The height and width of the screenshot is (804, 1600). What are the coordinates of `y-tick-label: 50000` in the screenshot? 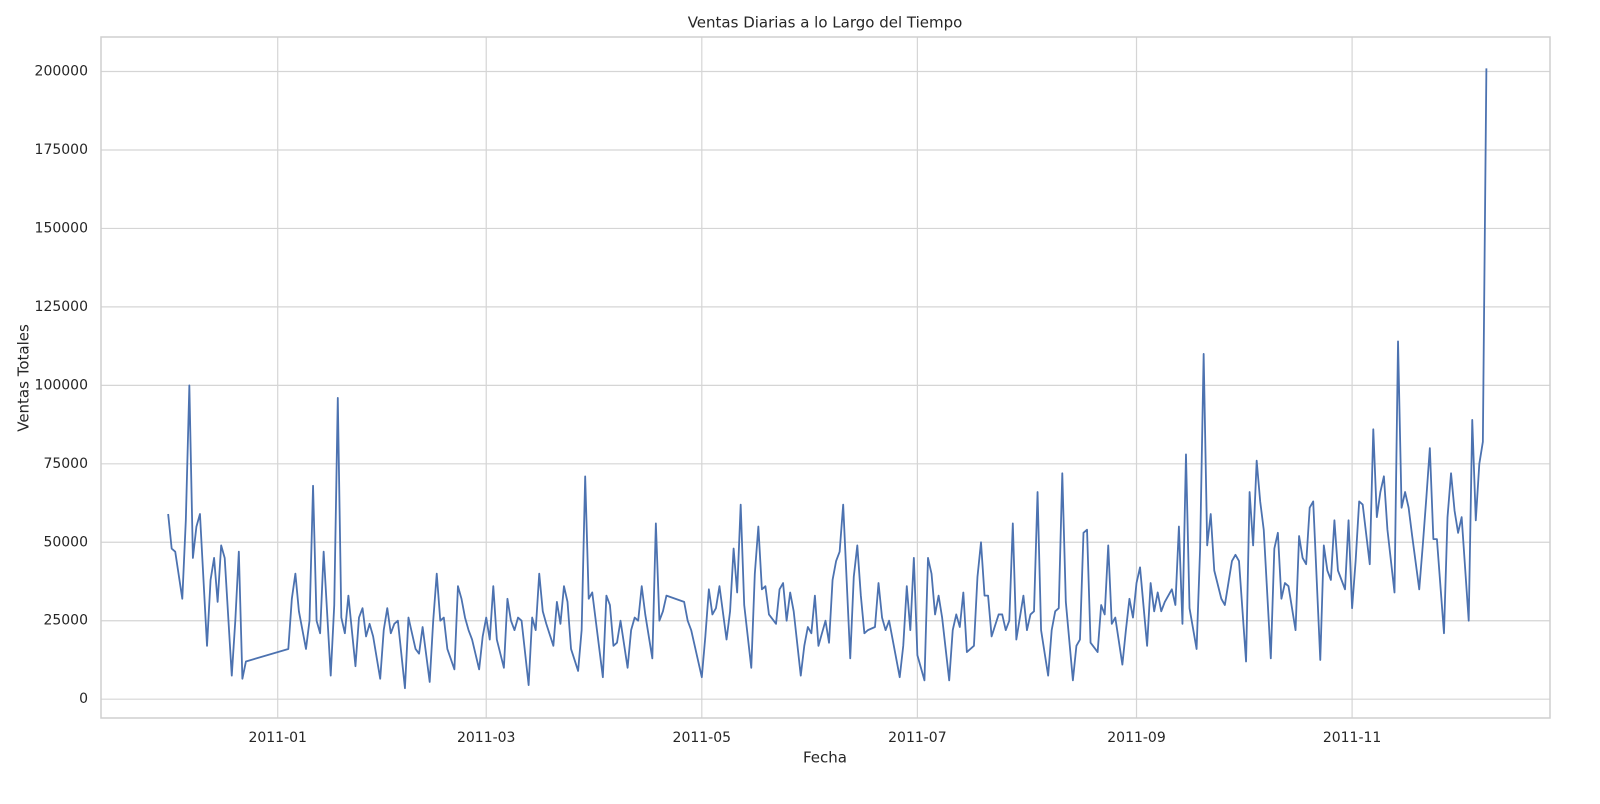 It's located at (65, 542).